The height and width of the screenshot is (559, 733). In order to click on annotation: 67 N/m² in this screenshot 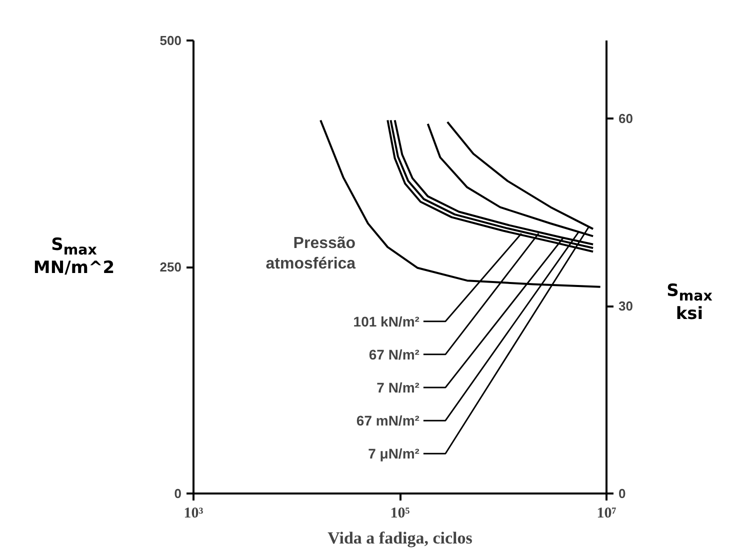, I will do `click(394, 354)`.